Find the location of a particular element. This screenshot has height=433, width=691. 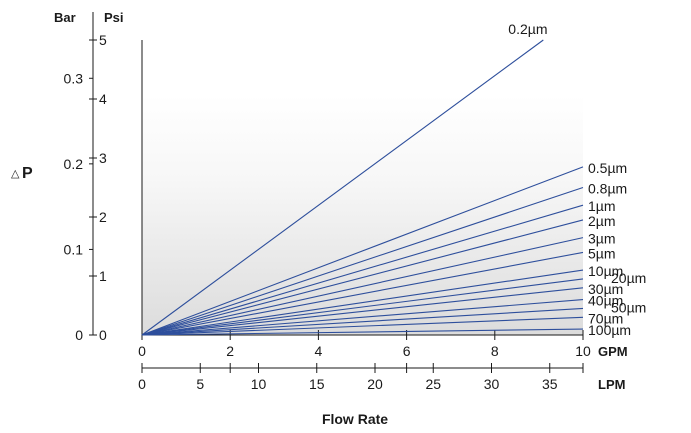

psi-tick-label: 2 is located at coordinates (103, 217).